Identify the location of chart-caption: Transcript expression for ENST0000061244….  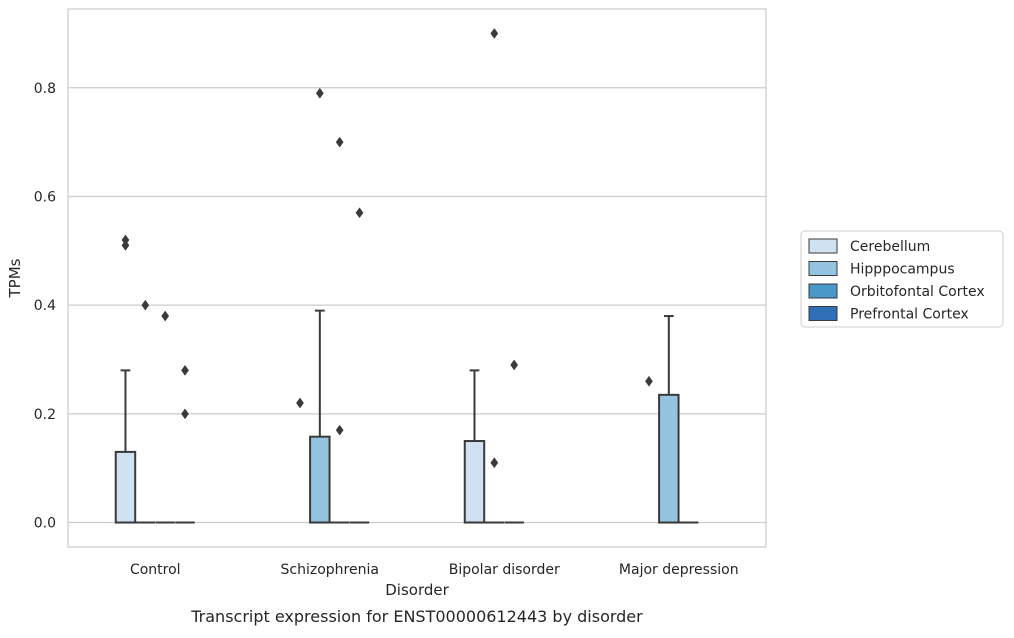
(416, 616).